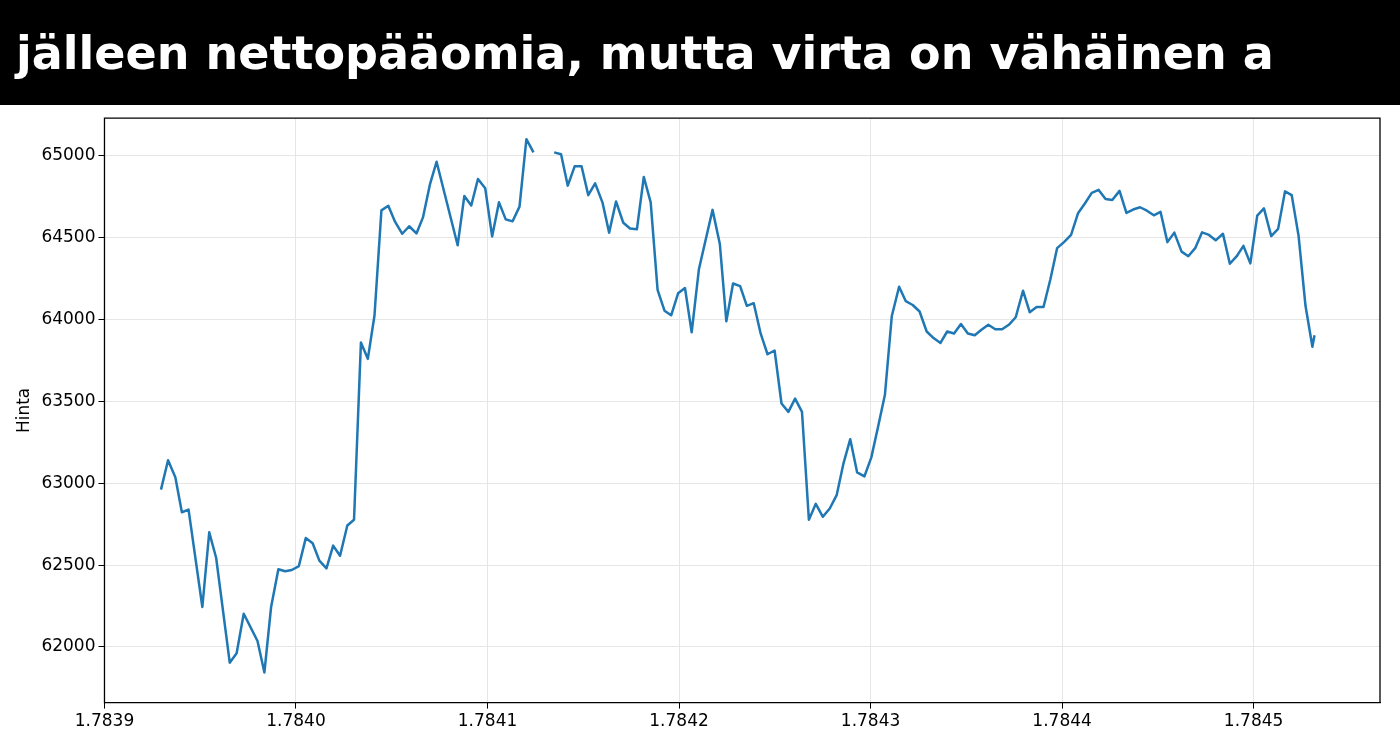  I want to click on x-tick-label: 1.7842, so click(679, 720).